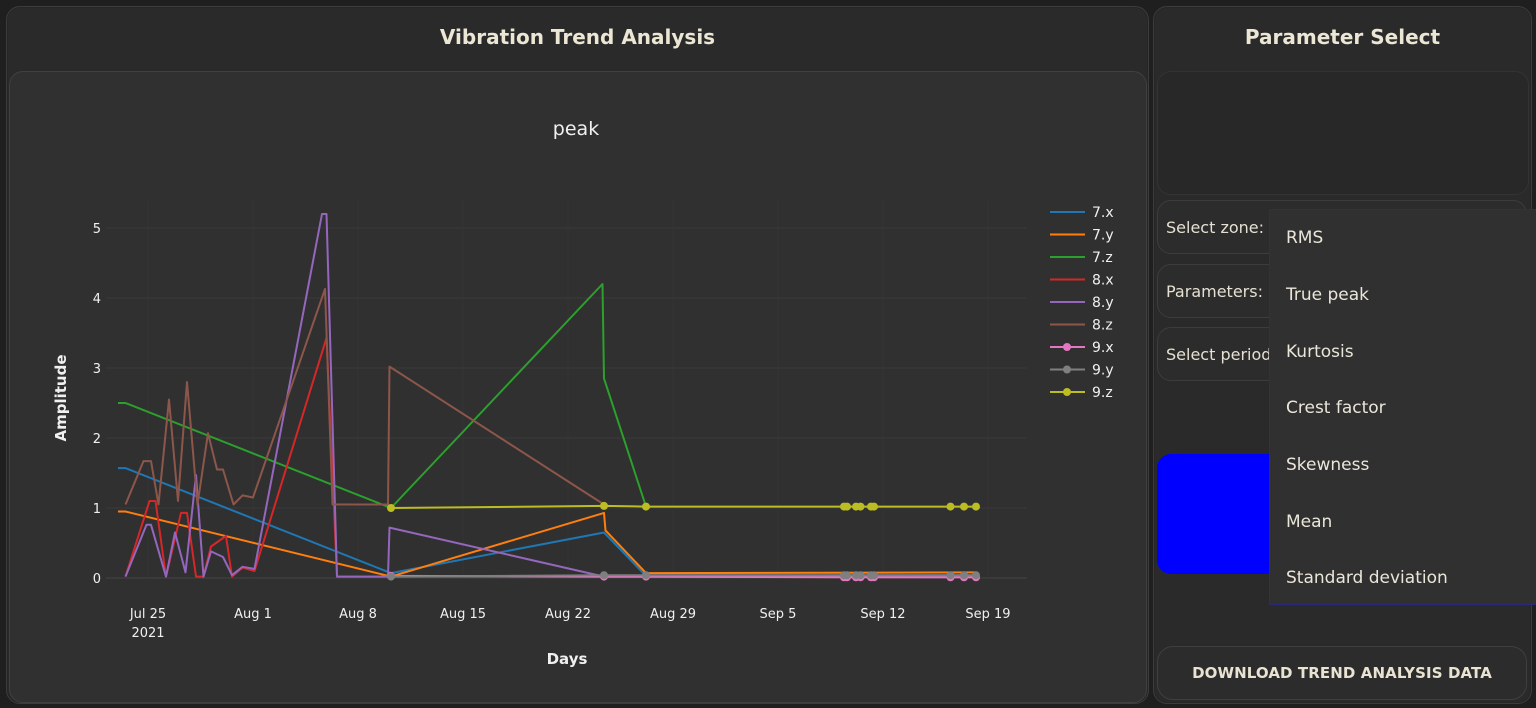 The height and width of the screenshot is (708, 1536). What do you see at coordinates (547, 522) in the screenshot?
I see `series-7-x` at bounding box center [547, 522].